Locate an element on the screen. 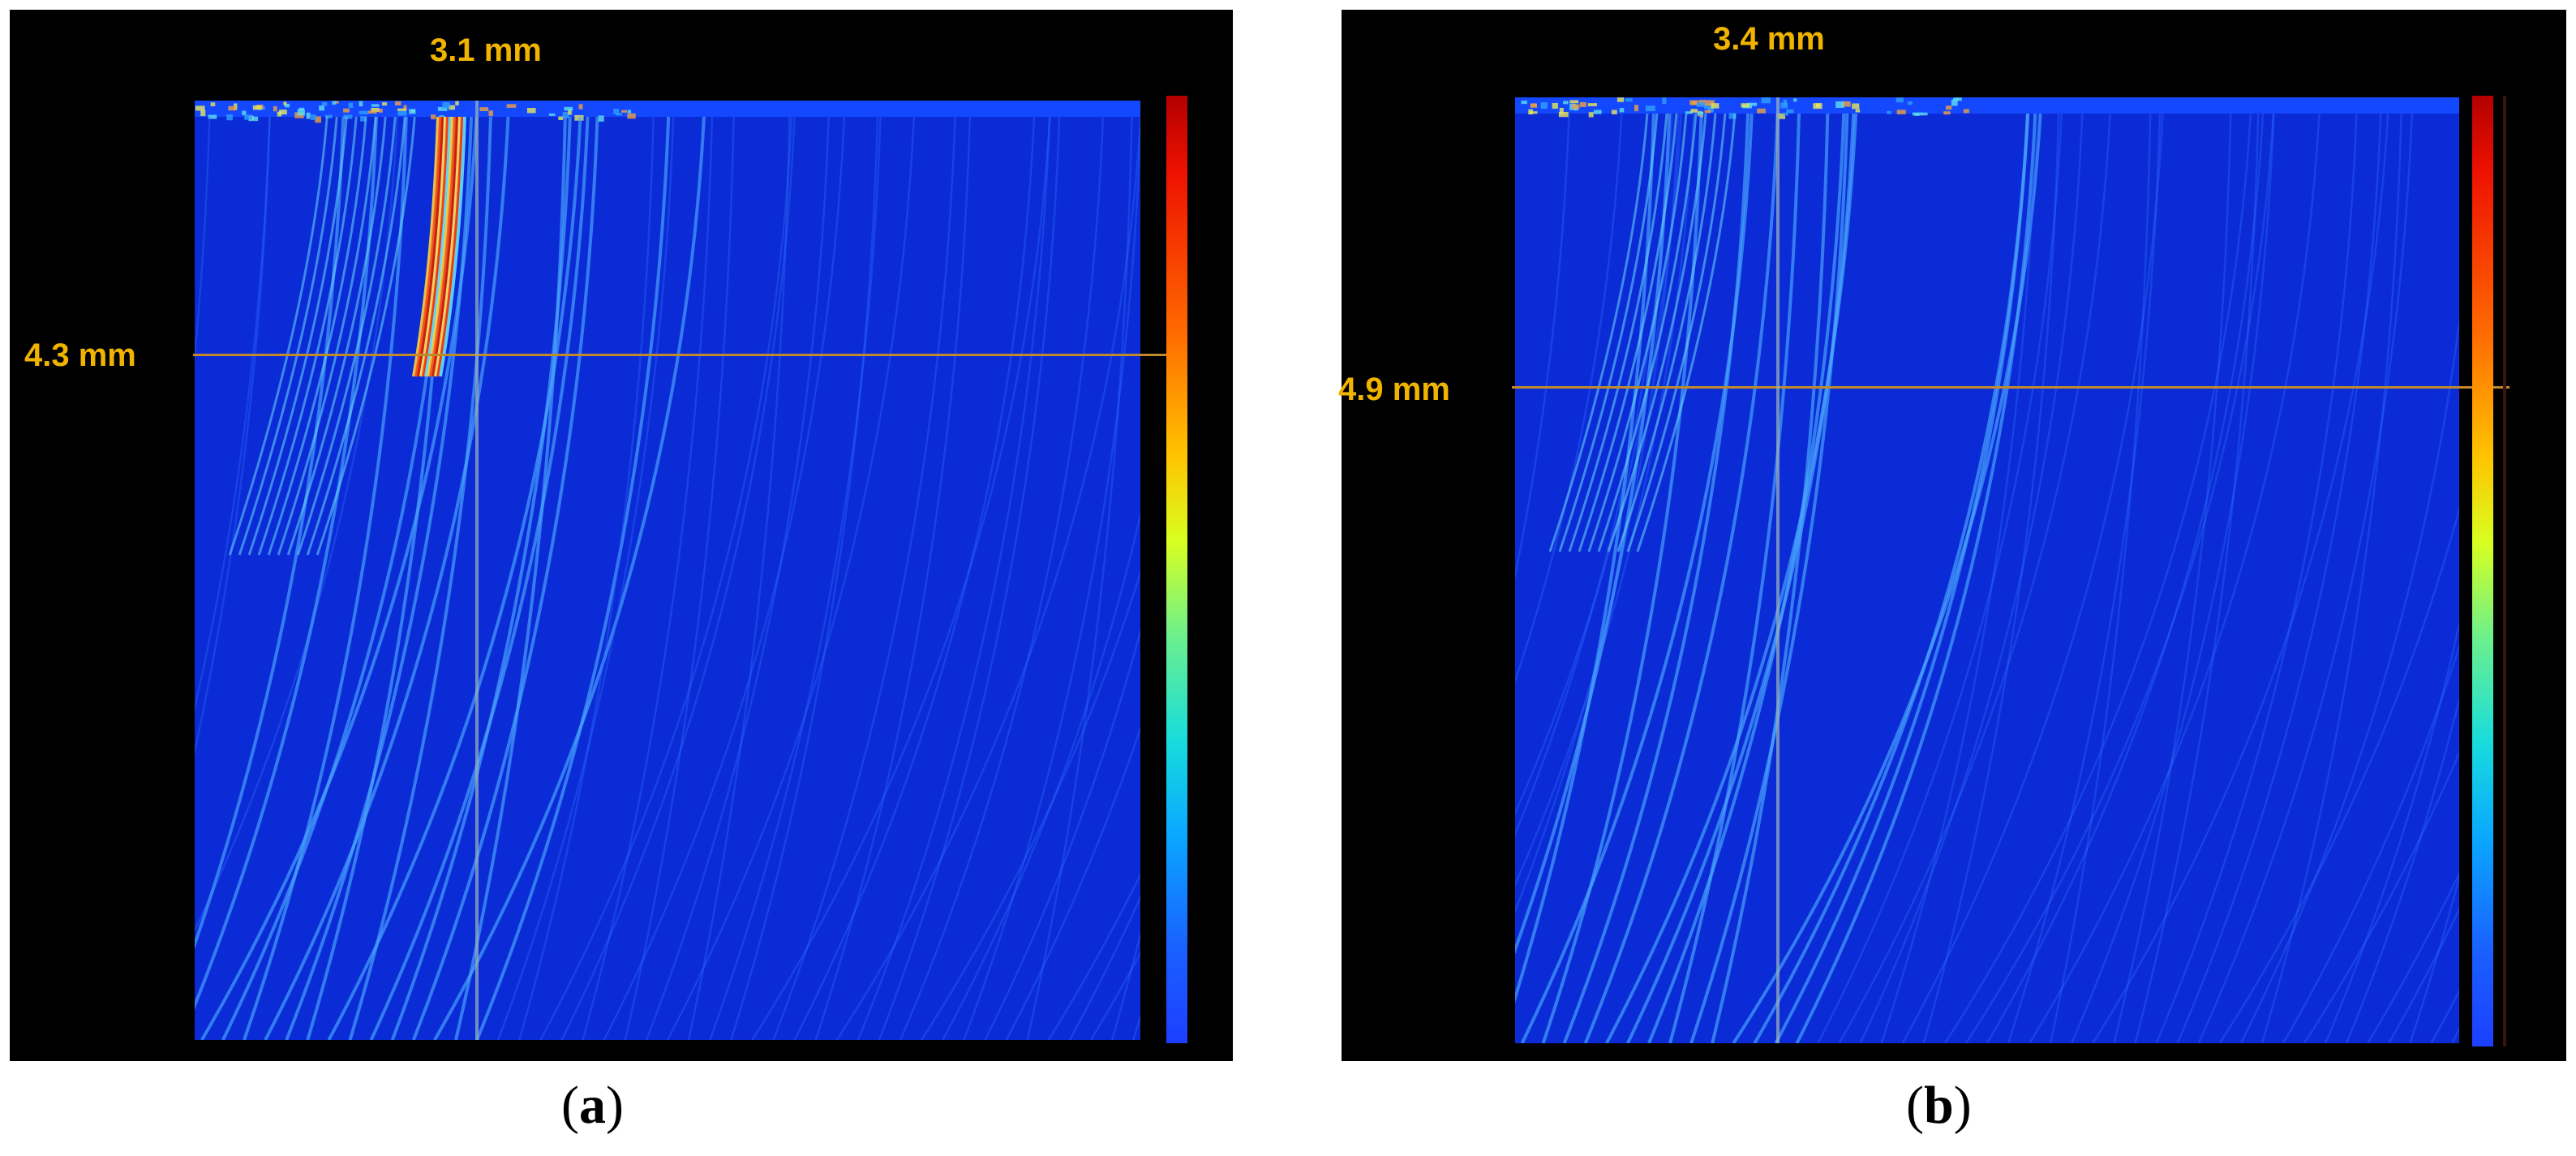  horizontal-cursor-line is located at coordinates (687, 355).